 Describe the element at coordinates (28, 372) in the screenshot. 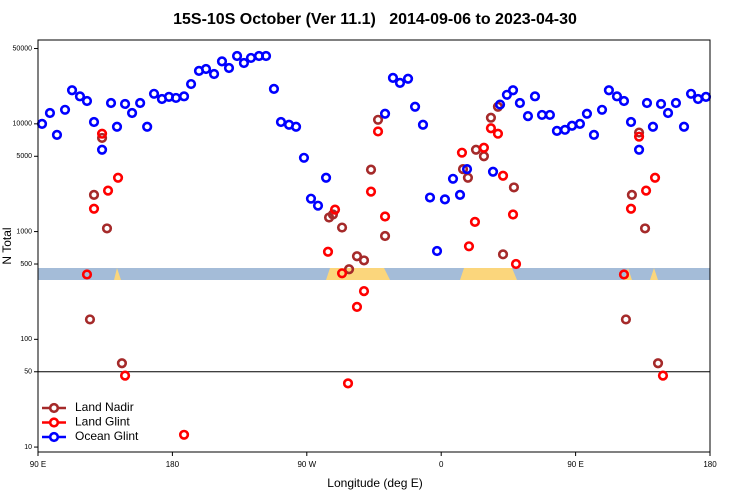

I see `y-tick-label: 50` at that location.